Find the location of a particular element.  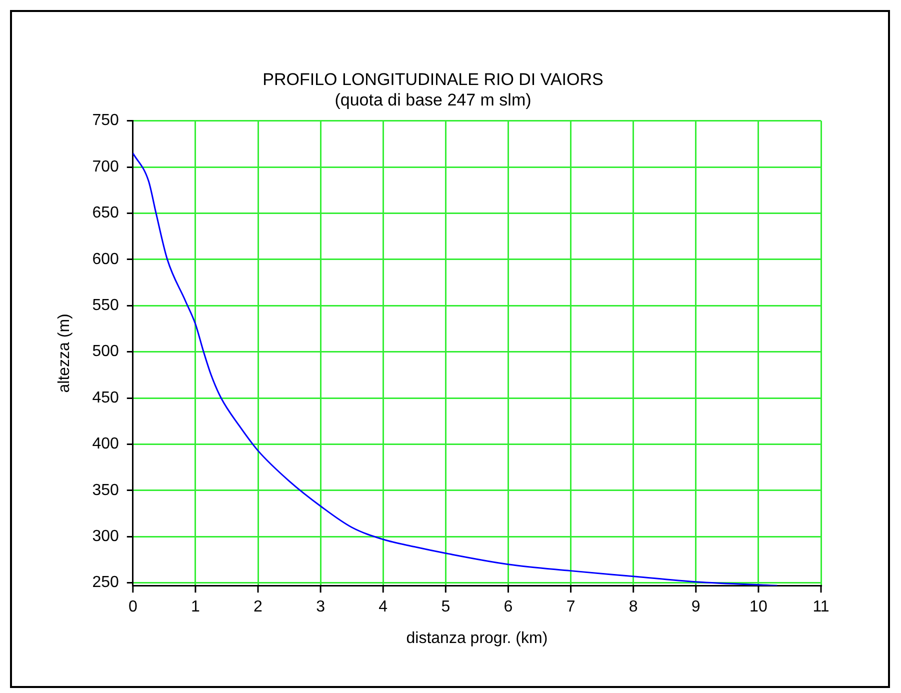

x-tick-label: 8 is located at coordinates (633, 607).